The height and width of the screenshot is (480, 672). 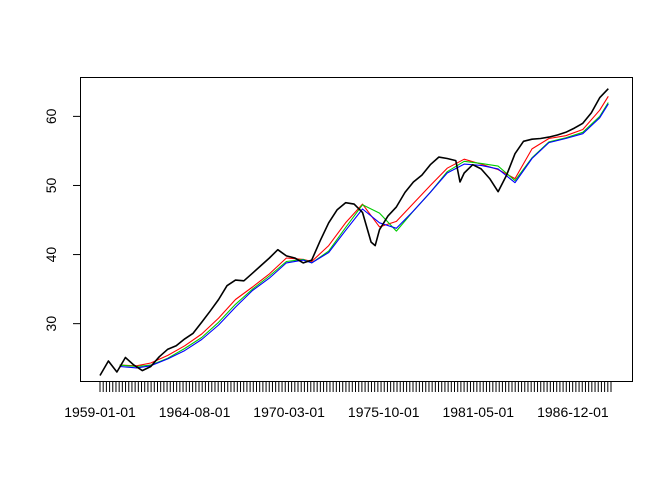 What do you see at coordinates (478, 412) in the screenshot?
I see `x-tick-label: 1981-05-01` at bounding box center [478, 412].